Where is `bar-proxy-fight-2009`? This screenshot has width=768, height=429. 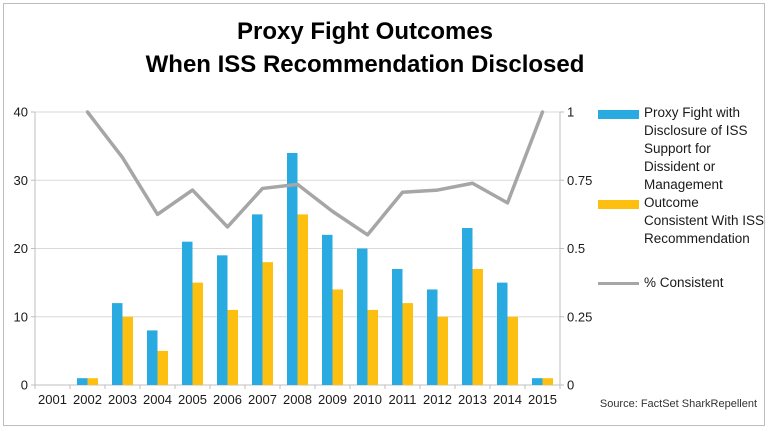 bar-proxy-fight-2009 is located at coordinates (327, 309).